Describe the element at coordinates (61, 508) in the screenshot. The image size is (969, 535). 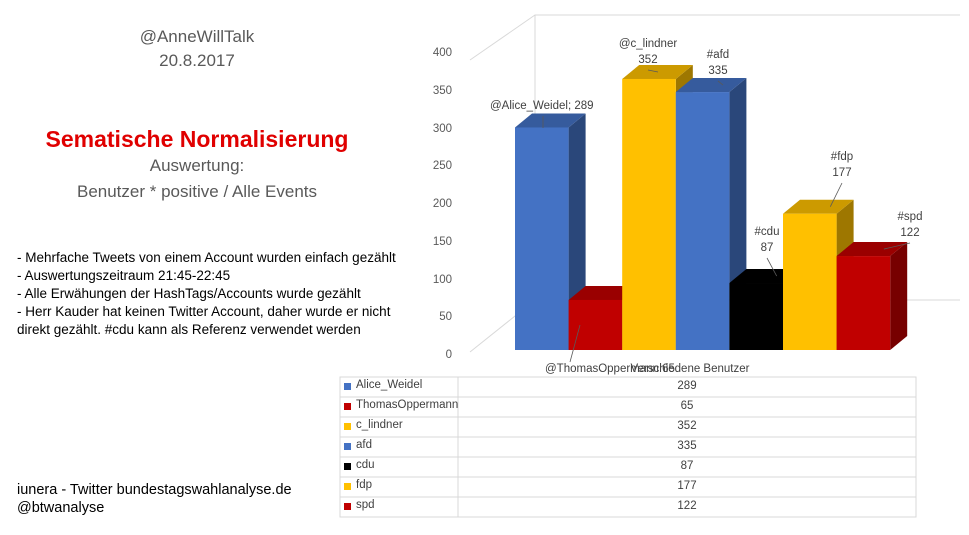
I see `footer: @btwanalyse` at that location.